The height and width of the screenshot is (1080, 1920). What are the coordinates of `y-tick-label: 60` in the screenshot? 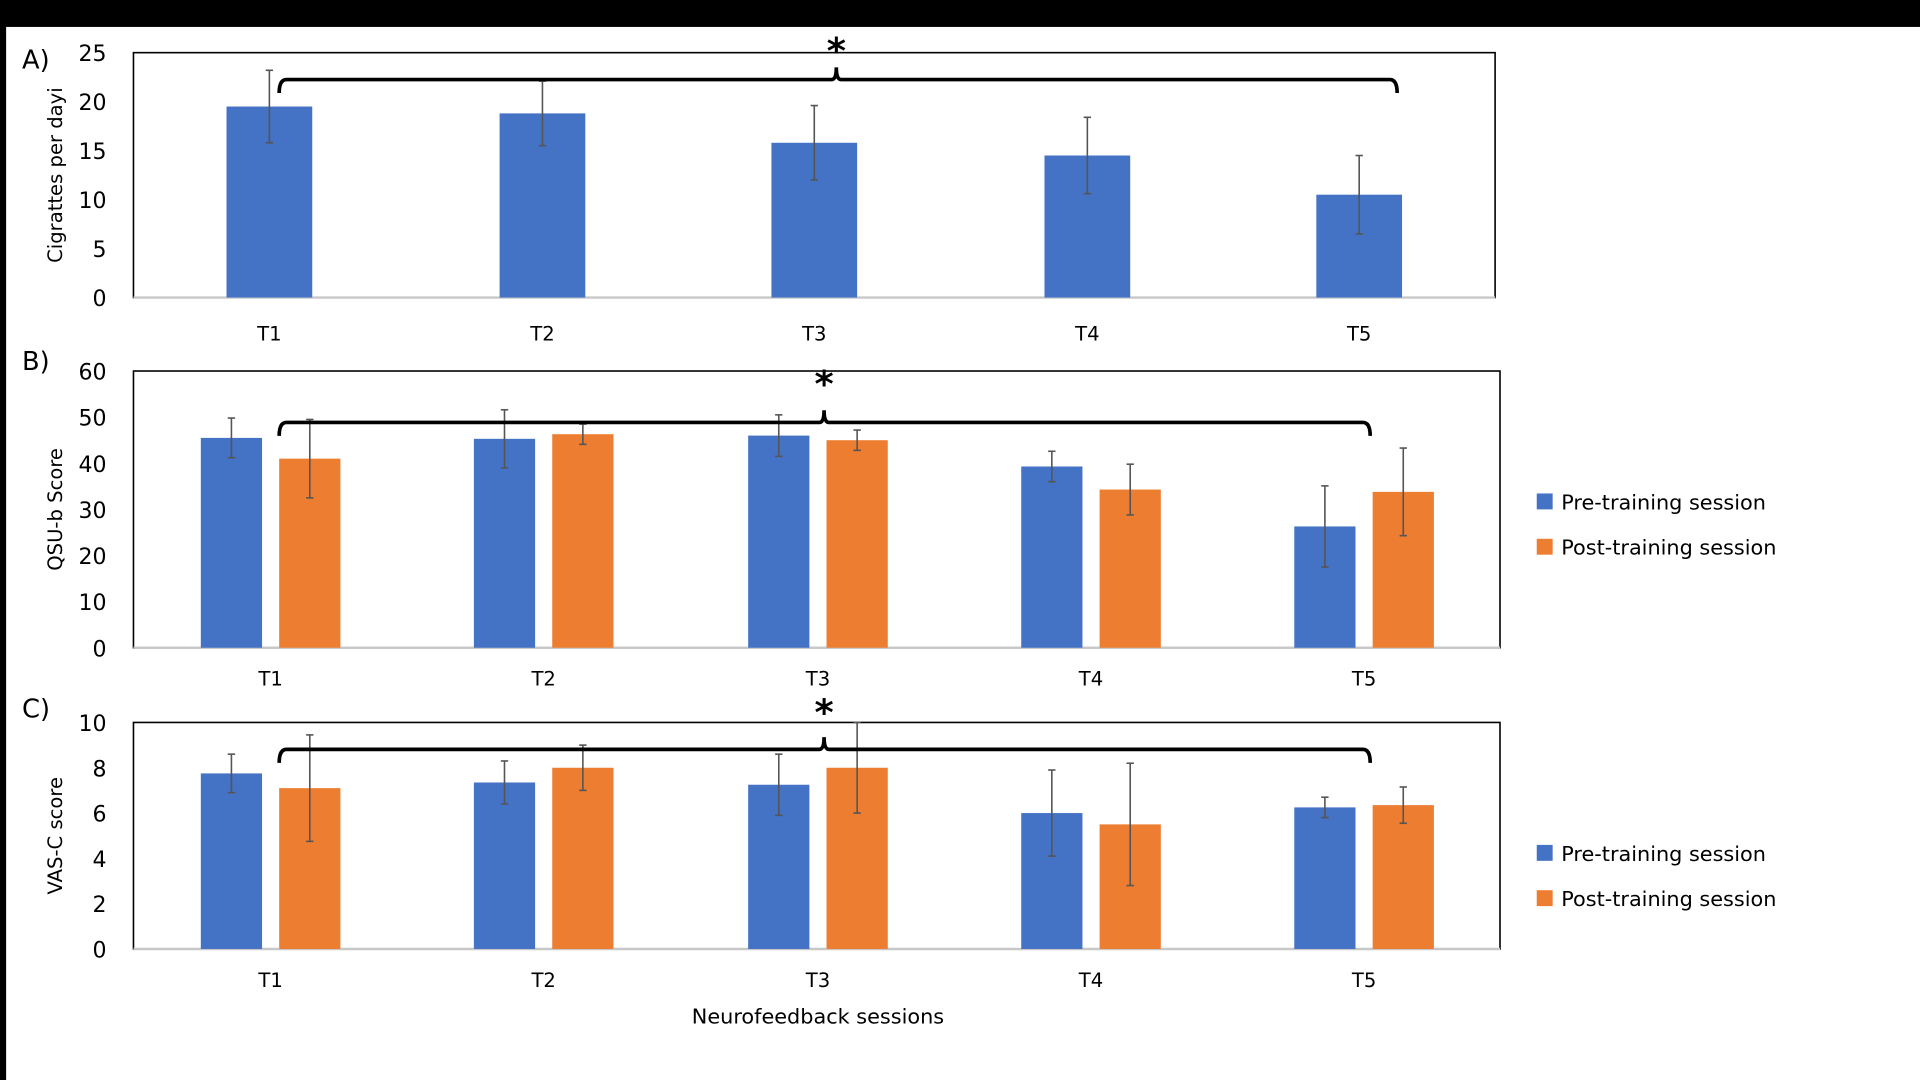 It's located at (92, 373).